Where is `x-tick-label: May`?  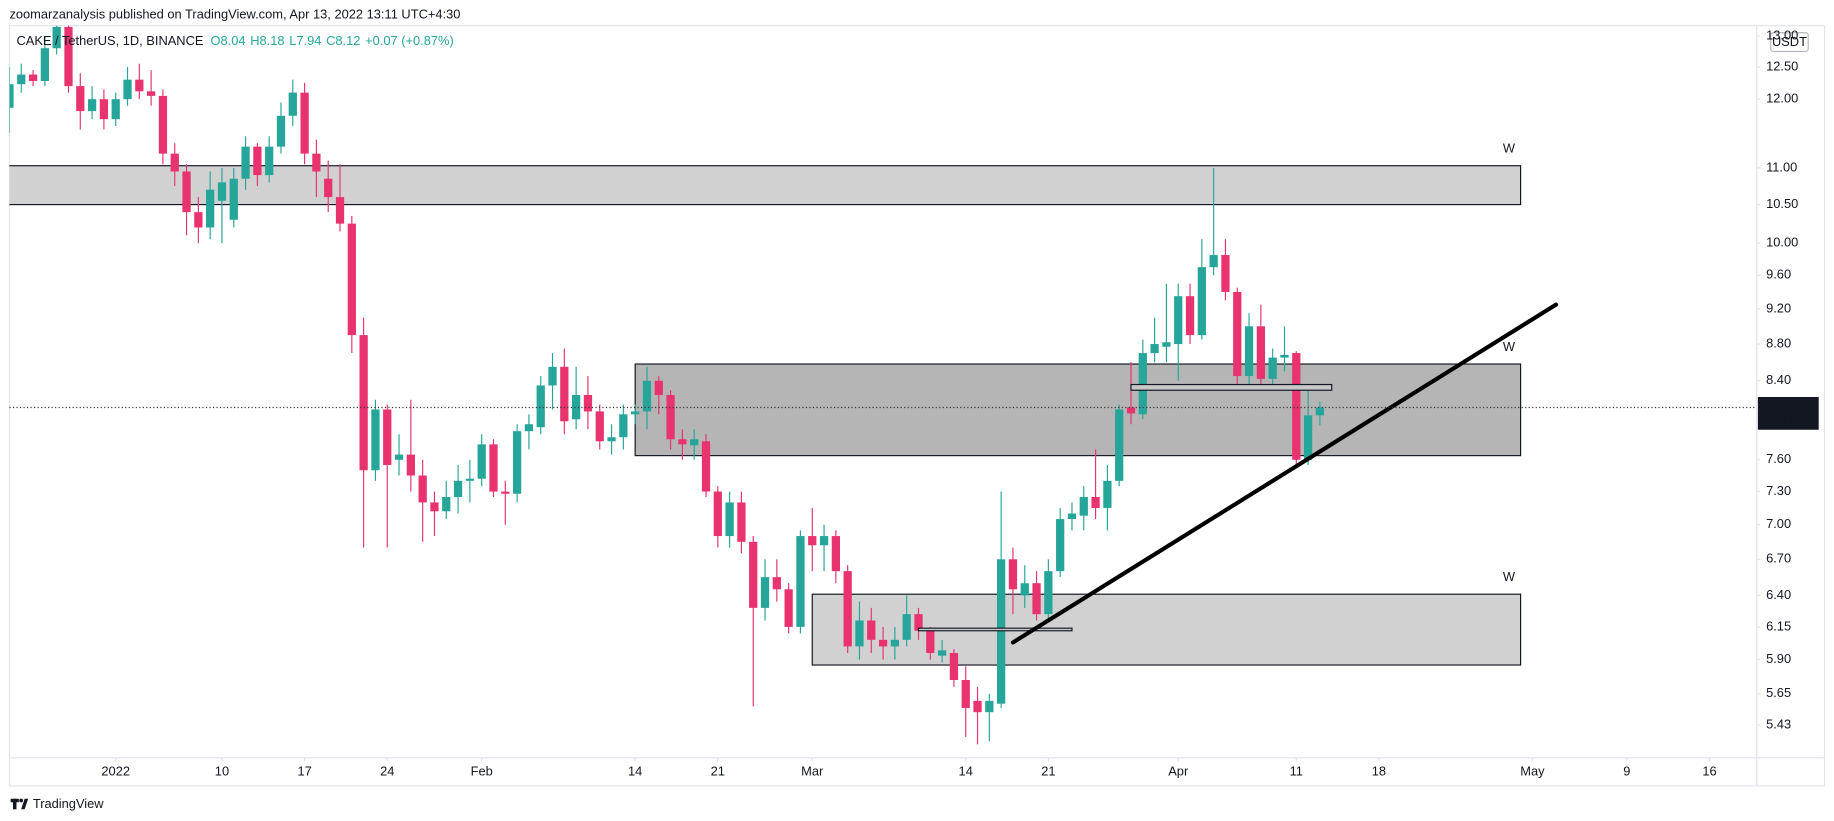
x-tick-label: May is located at coordinates (1532, 770).